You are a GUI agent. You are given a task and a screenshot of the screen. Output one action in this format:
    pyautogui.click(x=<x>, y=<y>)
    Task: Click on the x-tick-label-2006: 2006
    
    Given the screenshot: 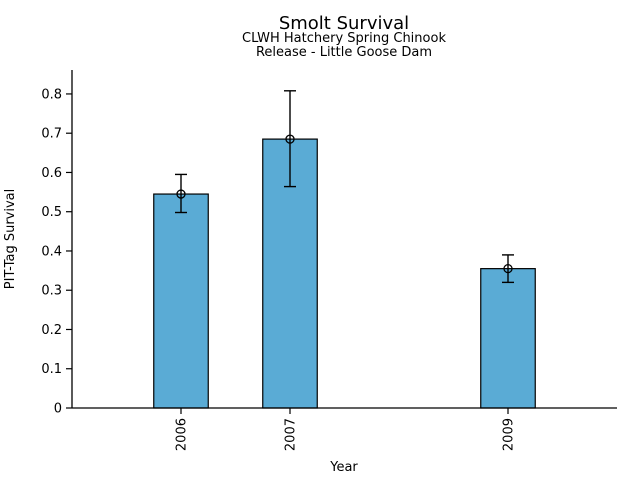 What is the action you would take?
    pyautogui.click(x=182, y=434)
    